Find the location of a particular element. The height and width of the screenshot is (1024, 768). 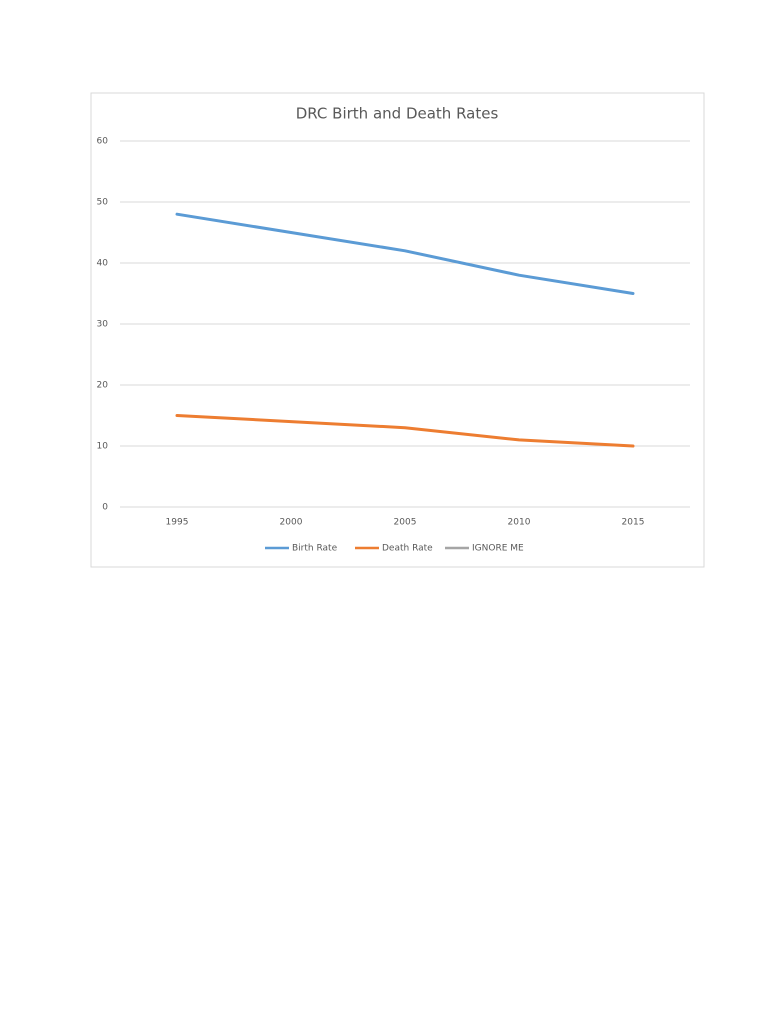

legend-label: Death Rate is located at coordinates (407, 549).